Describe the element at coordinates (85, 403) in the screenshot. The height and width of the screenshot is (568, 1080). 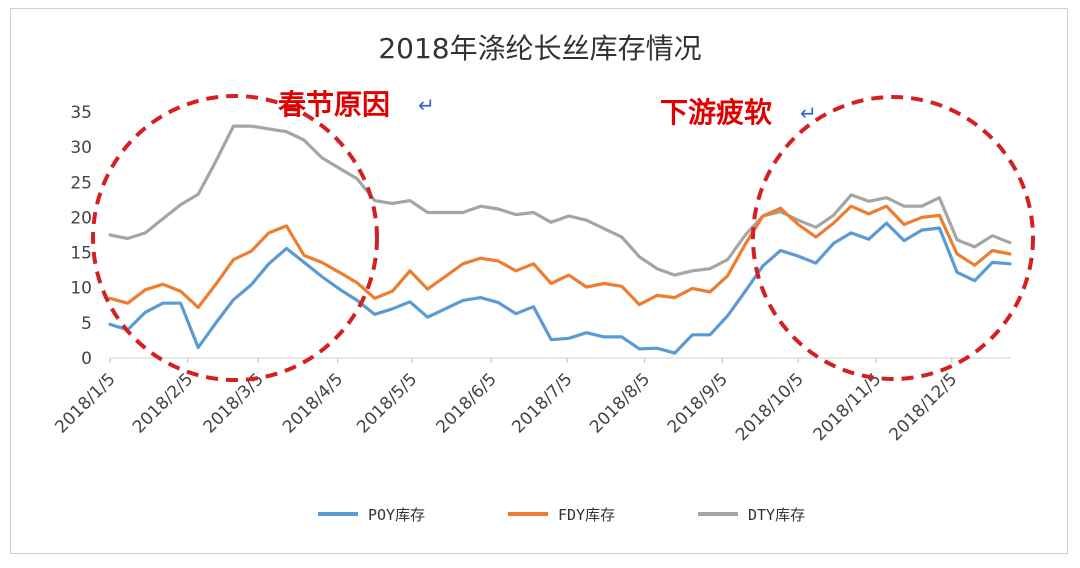
I see `x-tick-label: 2018/1/5` at that location.